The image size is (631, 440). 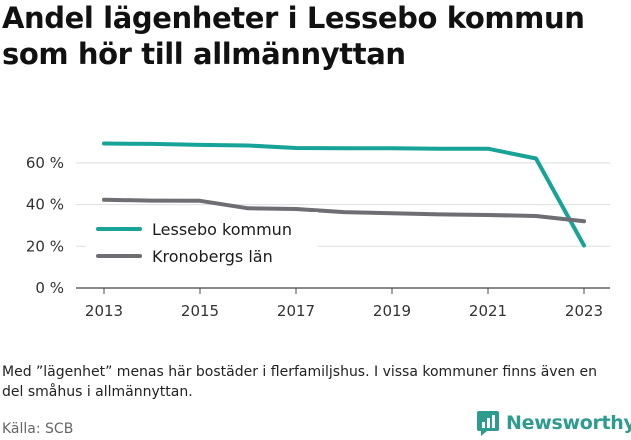 I want to click on x-tick-label: 2015, so click(x=200, y=311).